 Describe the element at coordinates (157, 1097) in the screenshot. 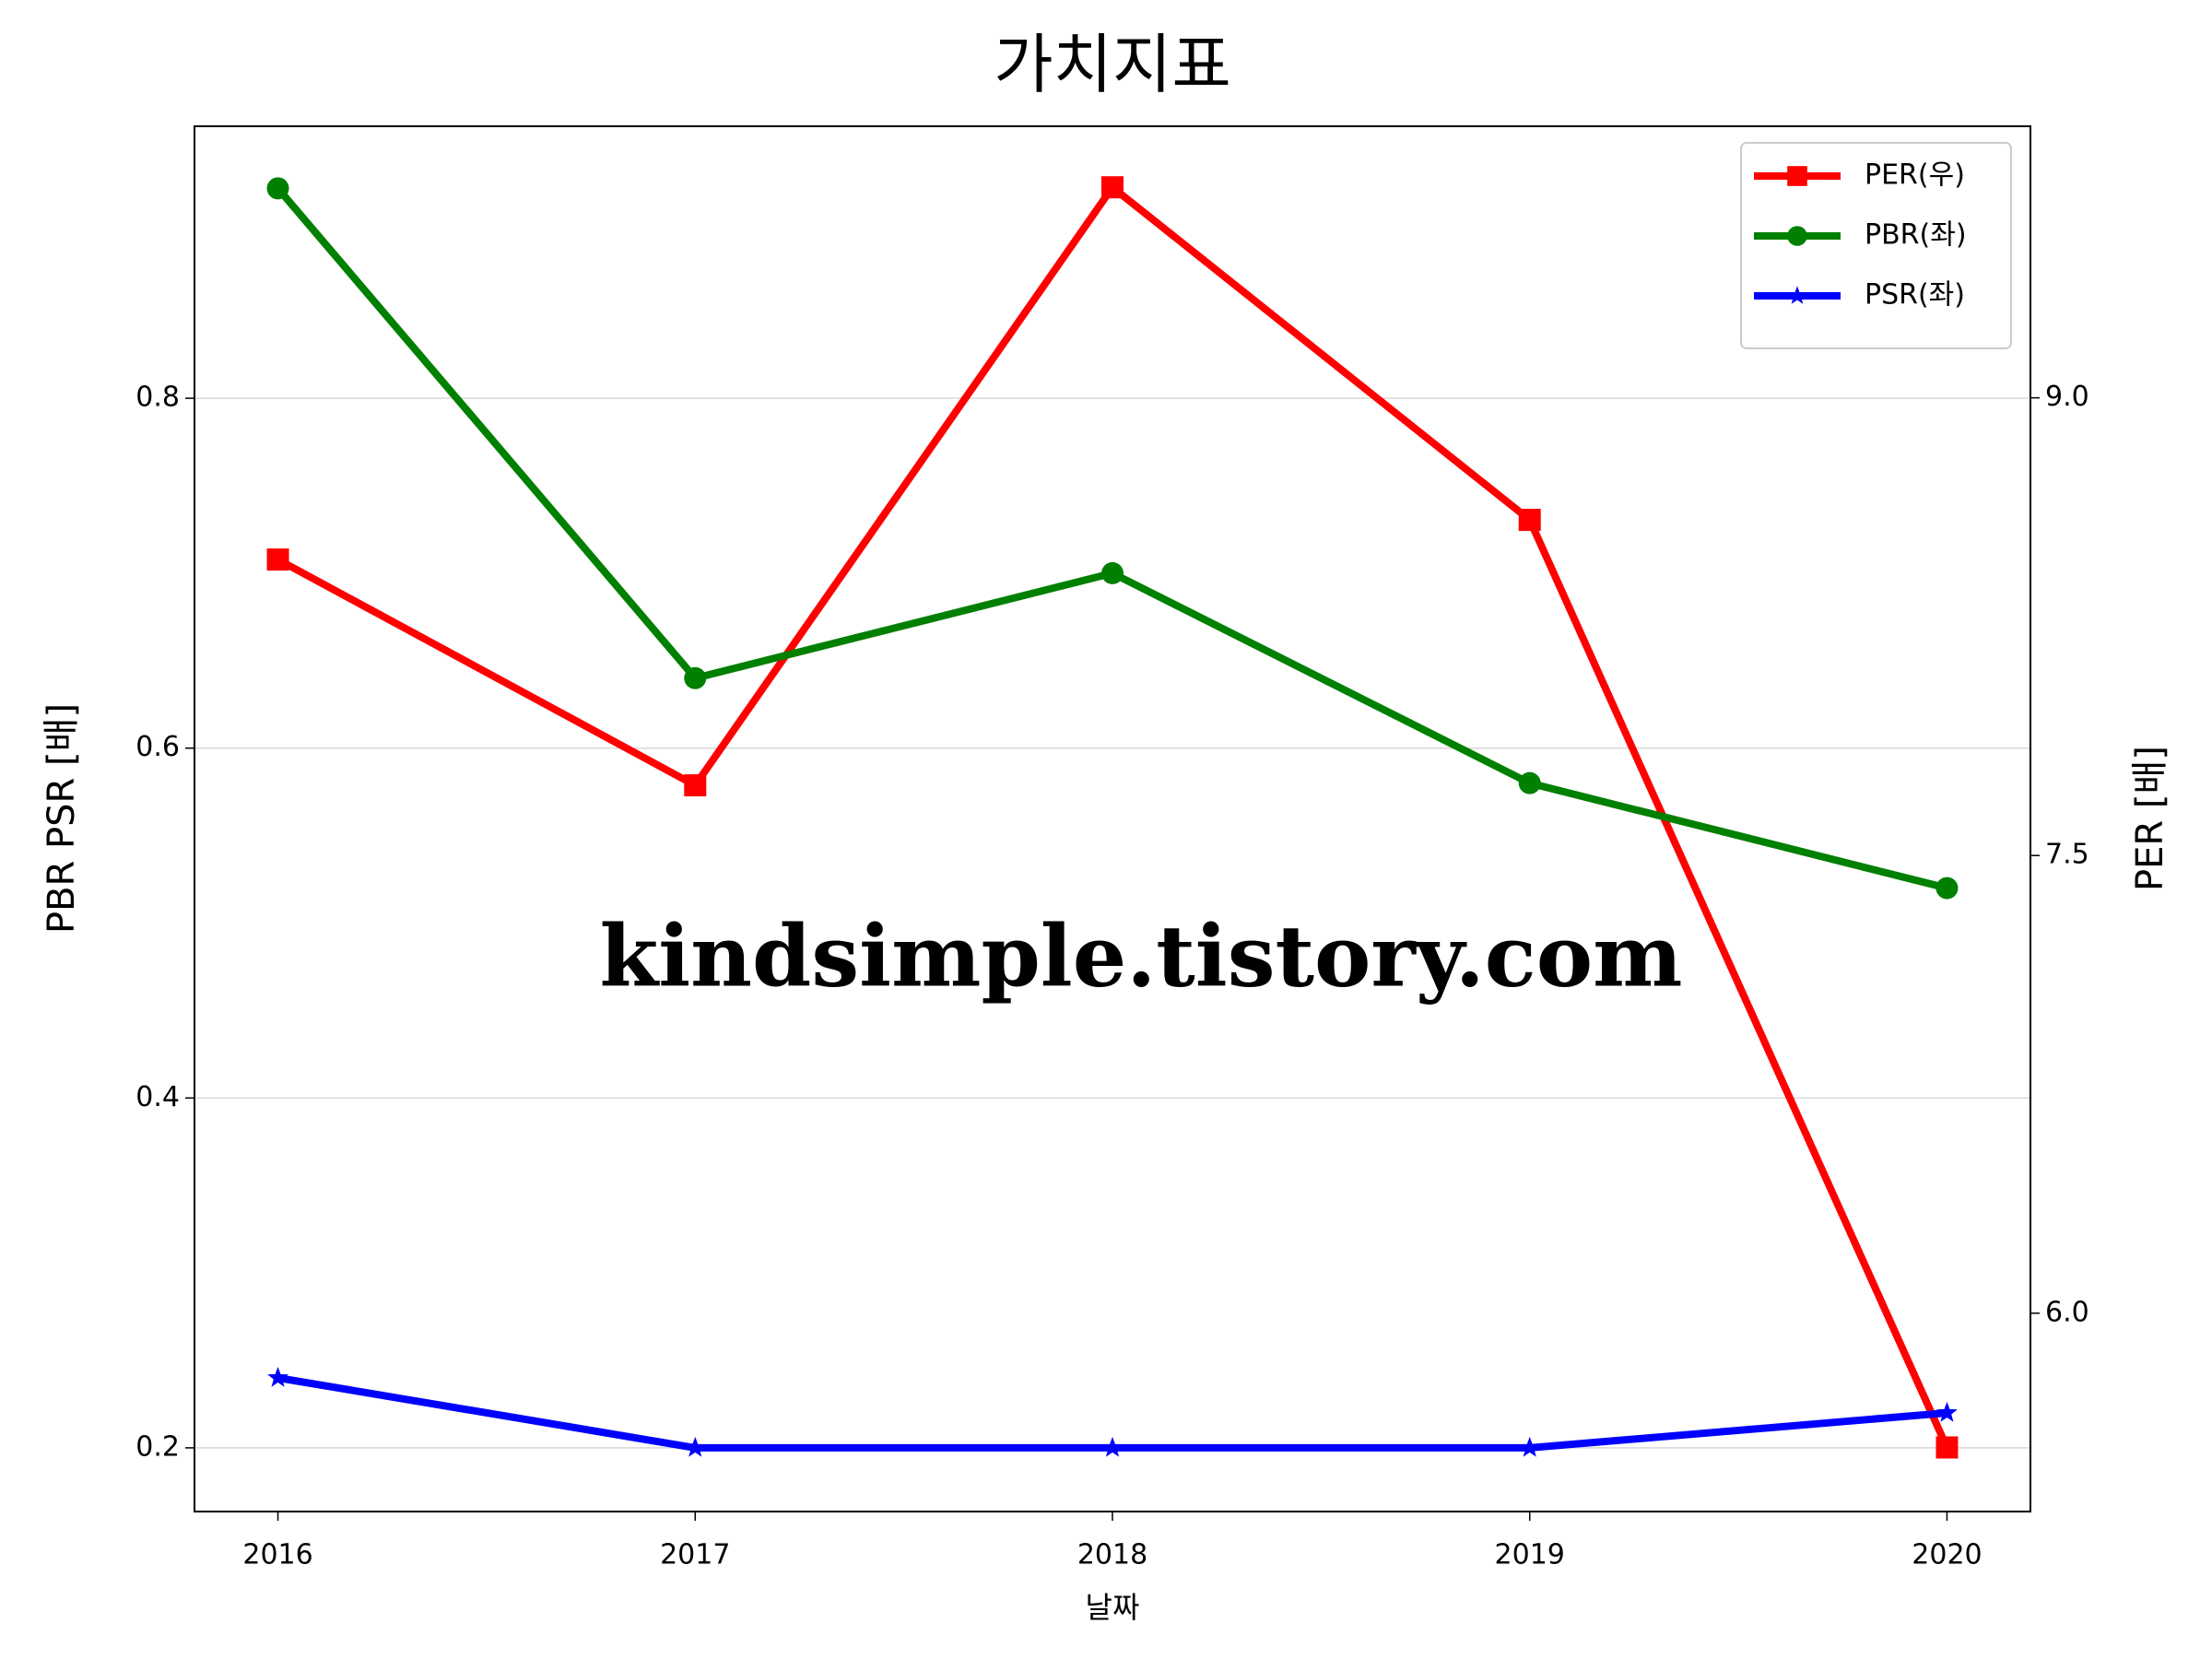

I see `y-tick-label: 0.4` at that location.